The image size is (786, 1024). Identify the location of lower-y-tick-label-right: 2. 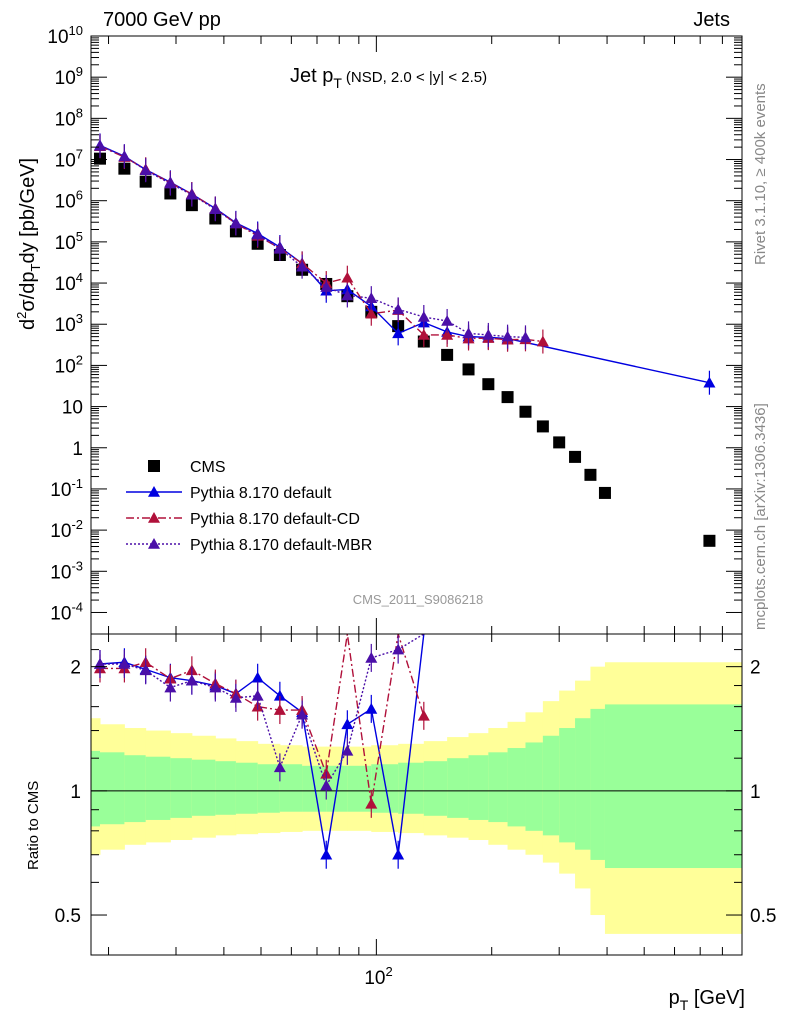
(755, 668).